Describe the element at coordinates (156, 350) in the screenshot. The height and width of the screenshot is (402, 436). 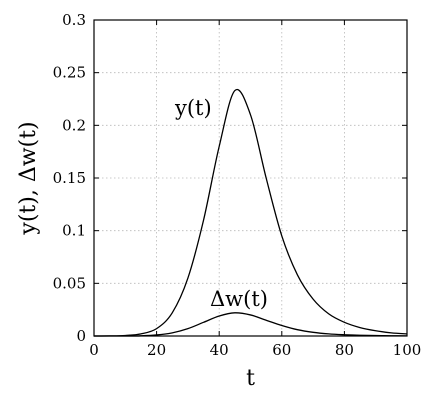
I see `x-tick-label: 20` at that location.